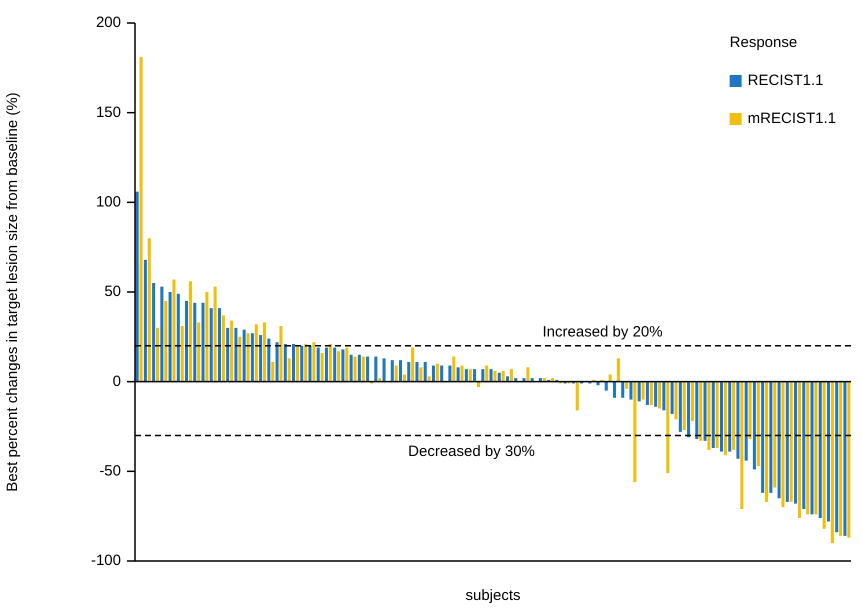 The width and height of the screenshot is (862, 609). I want to click on y-tick-label: -100, so click(105, 561).